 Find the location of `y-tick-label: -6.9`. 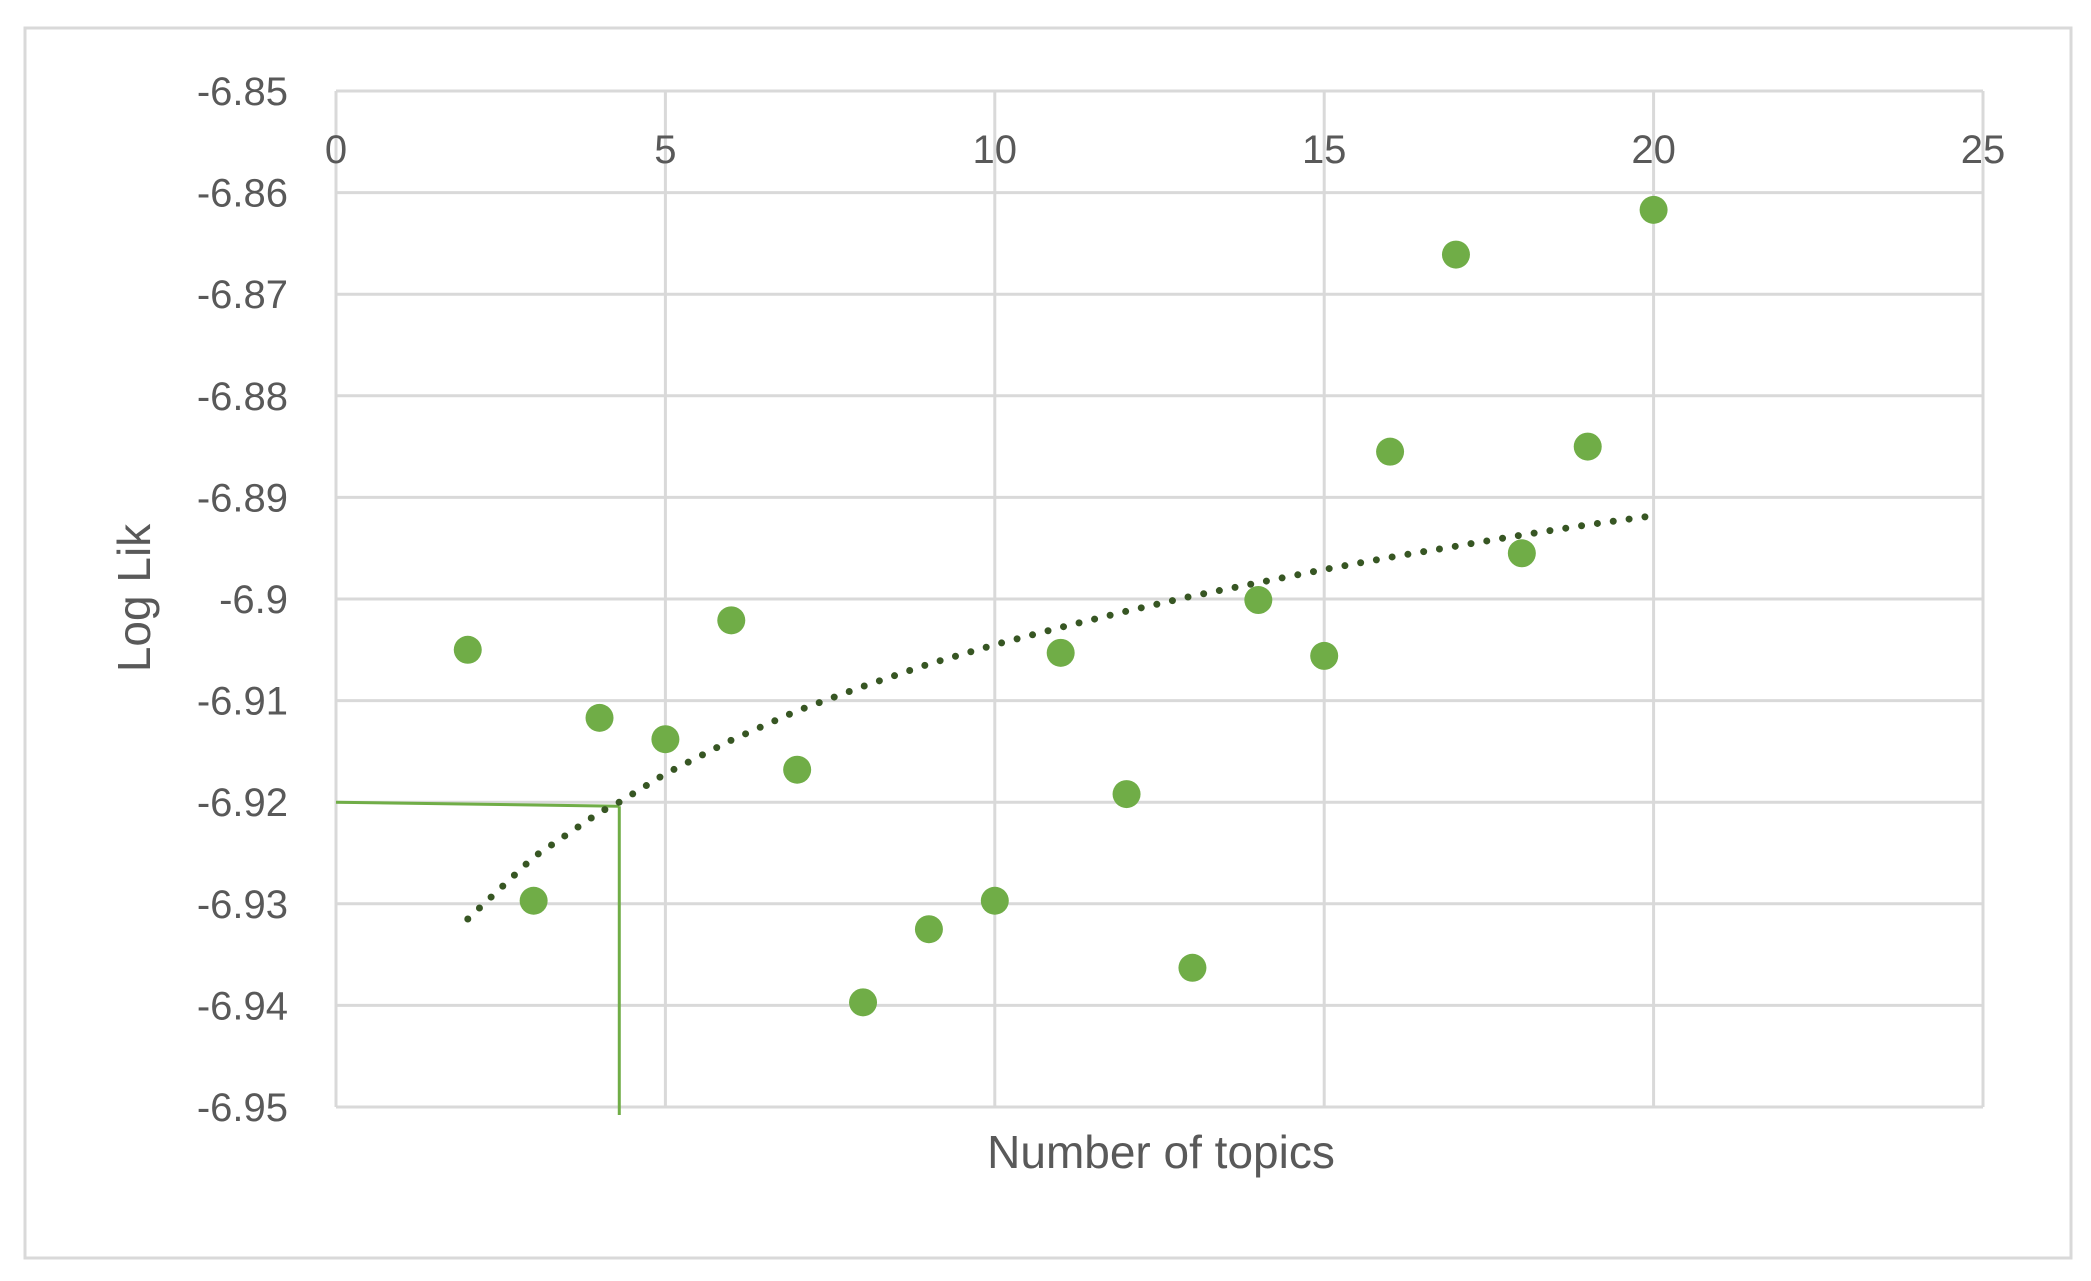

y-tick-label: -6.9 is located at coordinates (253, 600).